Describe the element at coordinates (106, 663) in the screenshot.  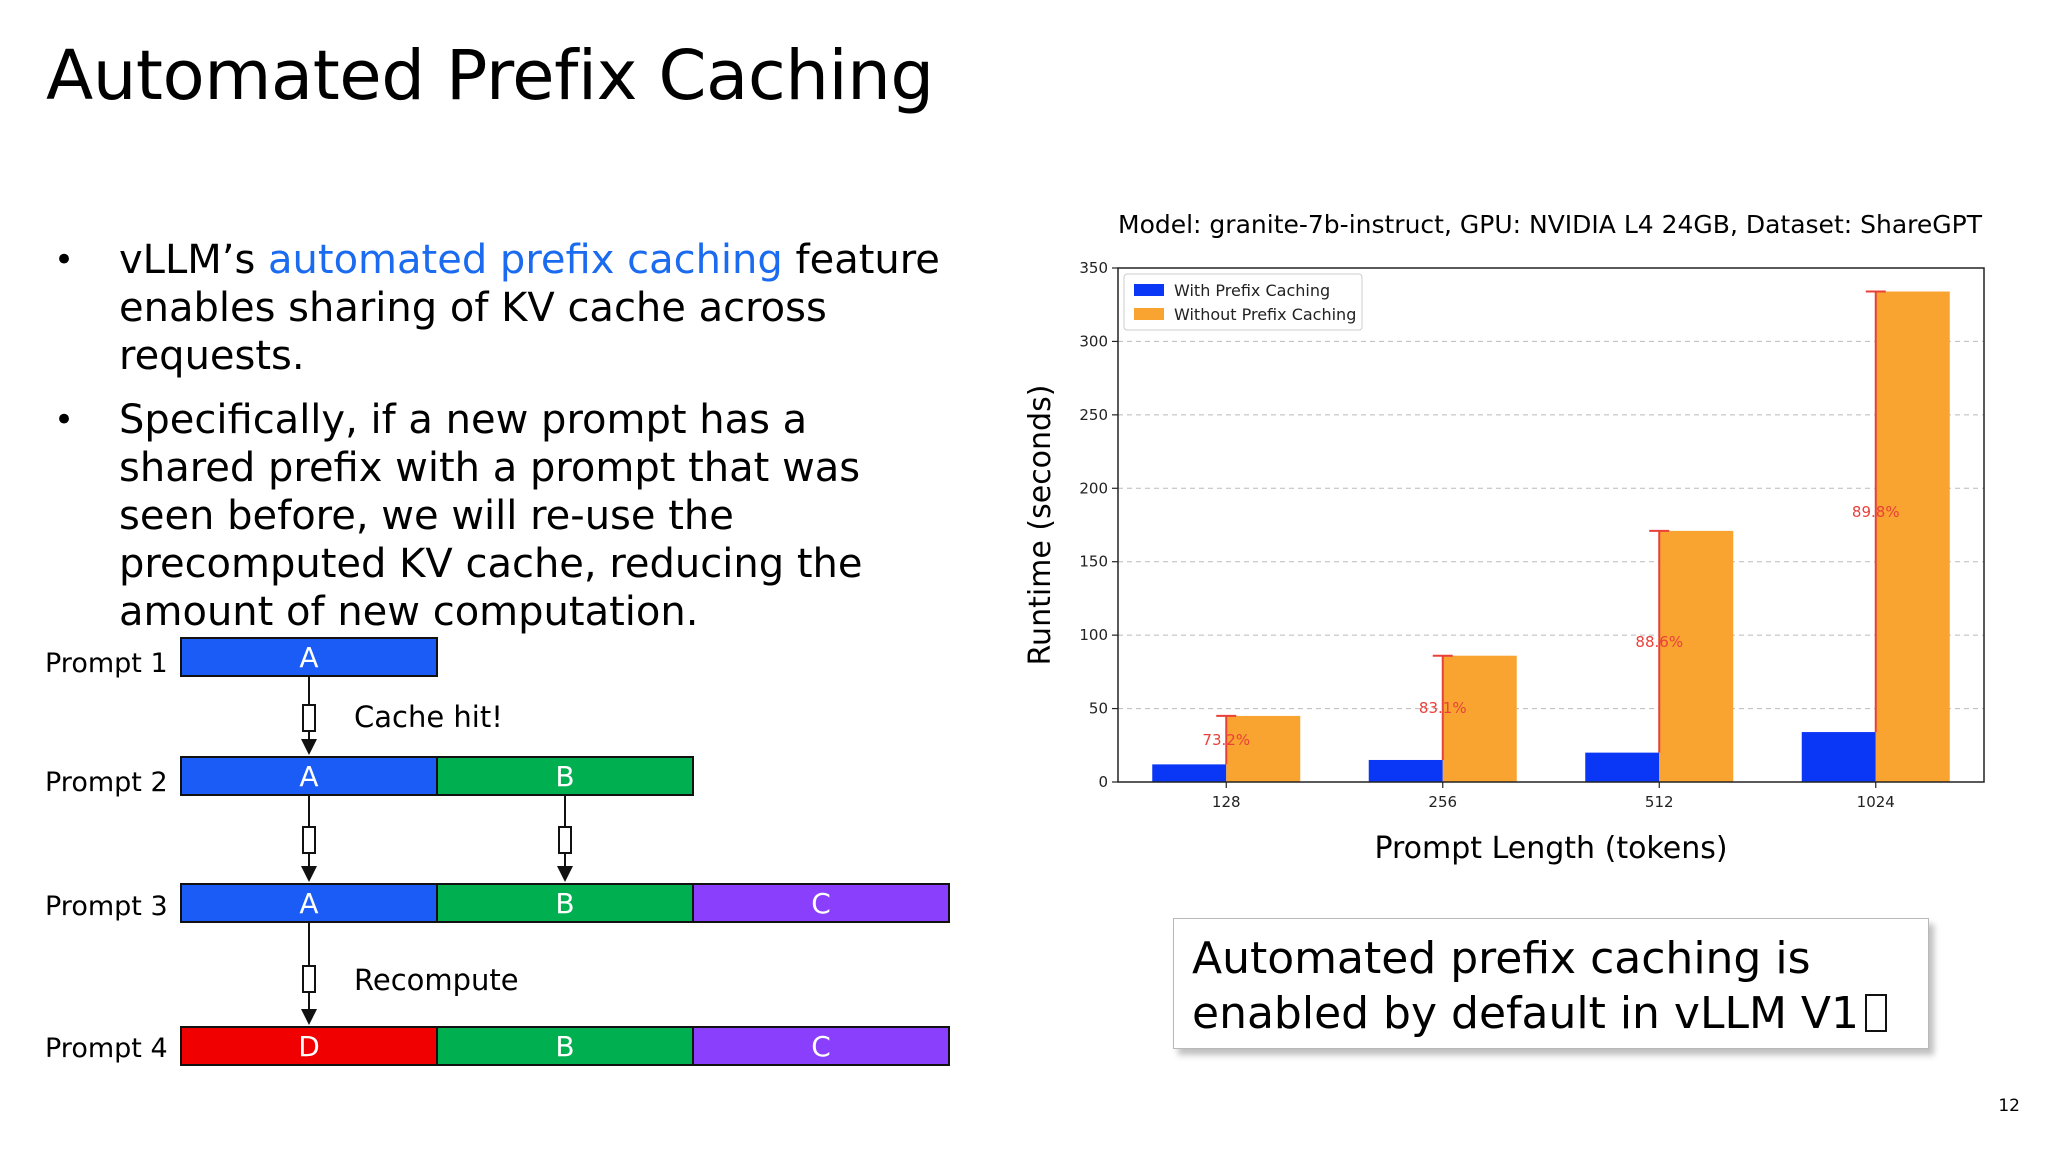
I see `prompt-label: Prompt 1` at that location.